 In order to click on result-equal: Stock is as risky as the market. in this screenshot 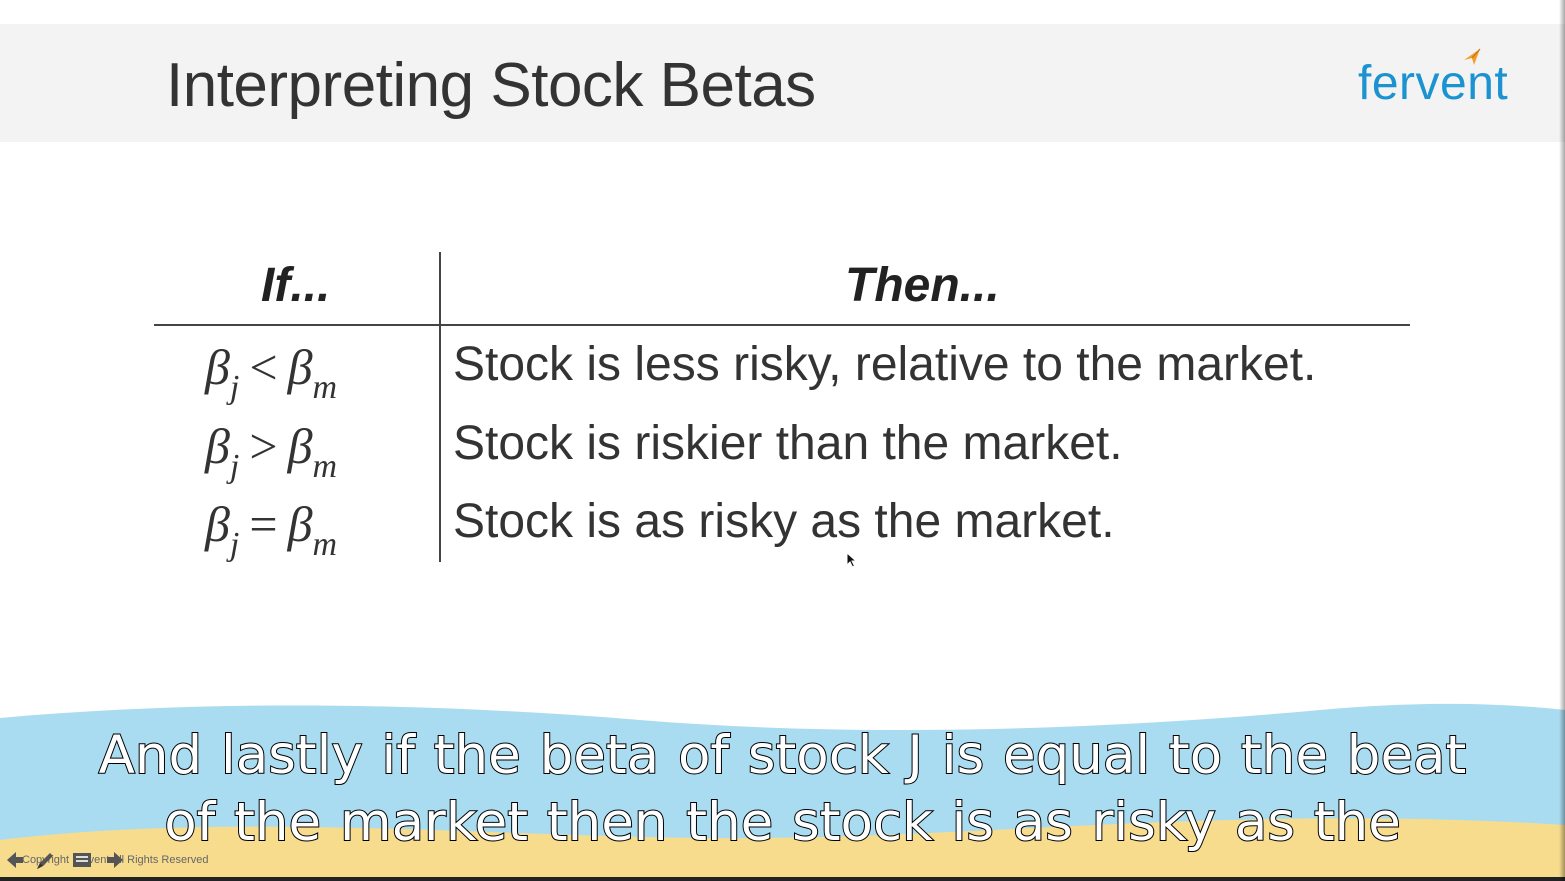, I will do `click(784, 521)`.